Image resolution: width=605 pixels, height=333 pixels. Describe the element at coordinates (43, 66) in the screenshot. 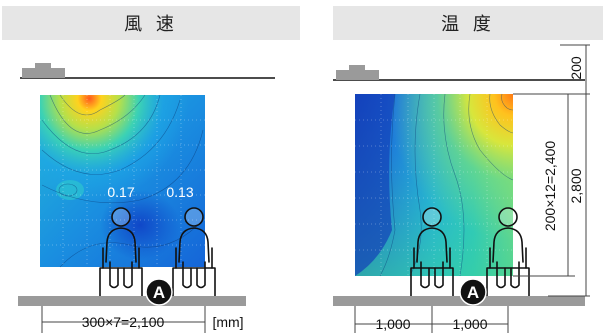

I see `air-outlet-fixture-top` at that location.